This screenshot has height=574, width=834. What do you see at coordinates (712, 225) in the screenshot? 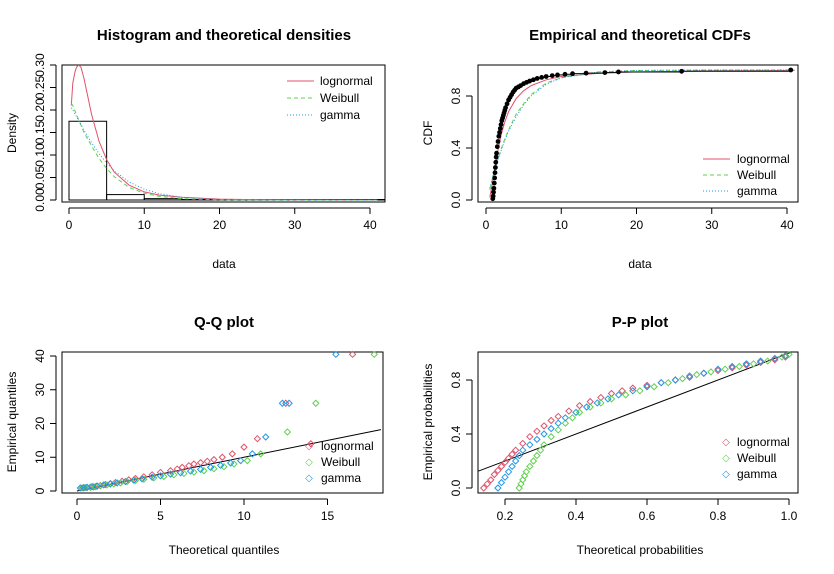
I see `cdf-x-tick-label: 30` at bounding box center [712, 225].